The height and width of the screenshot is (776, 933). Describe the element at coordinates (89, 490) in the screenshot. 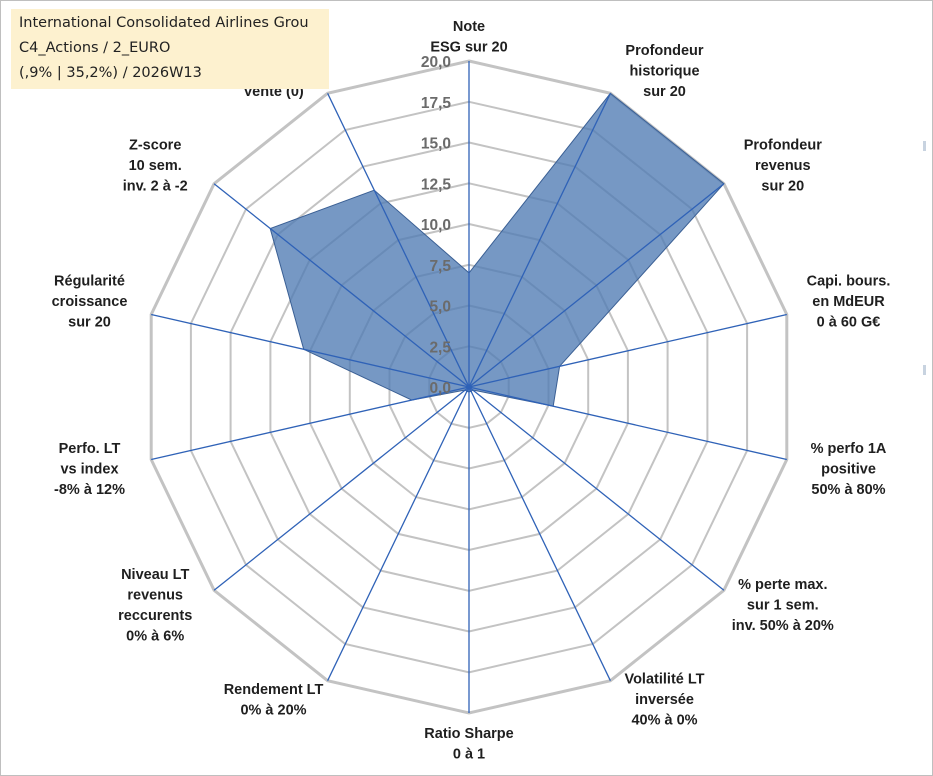

I see `axis-label-line: -8% à 12%` at that location.